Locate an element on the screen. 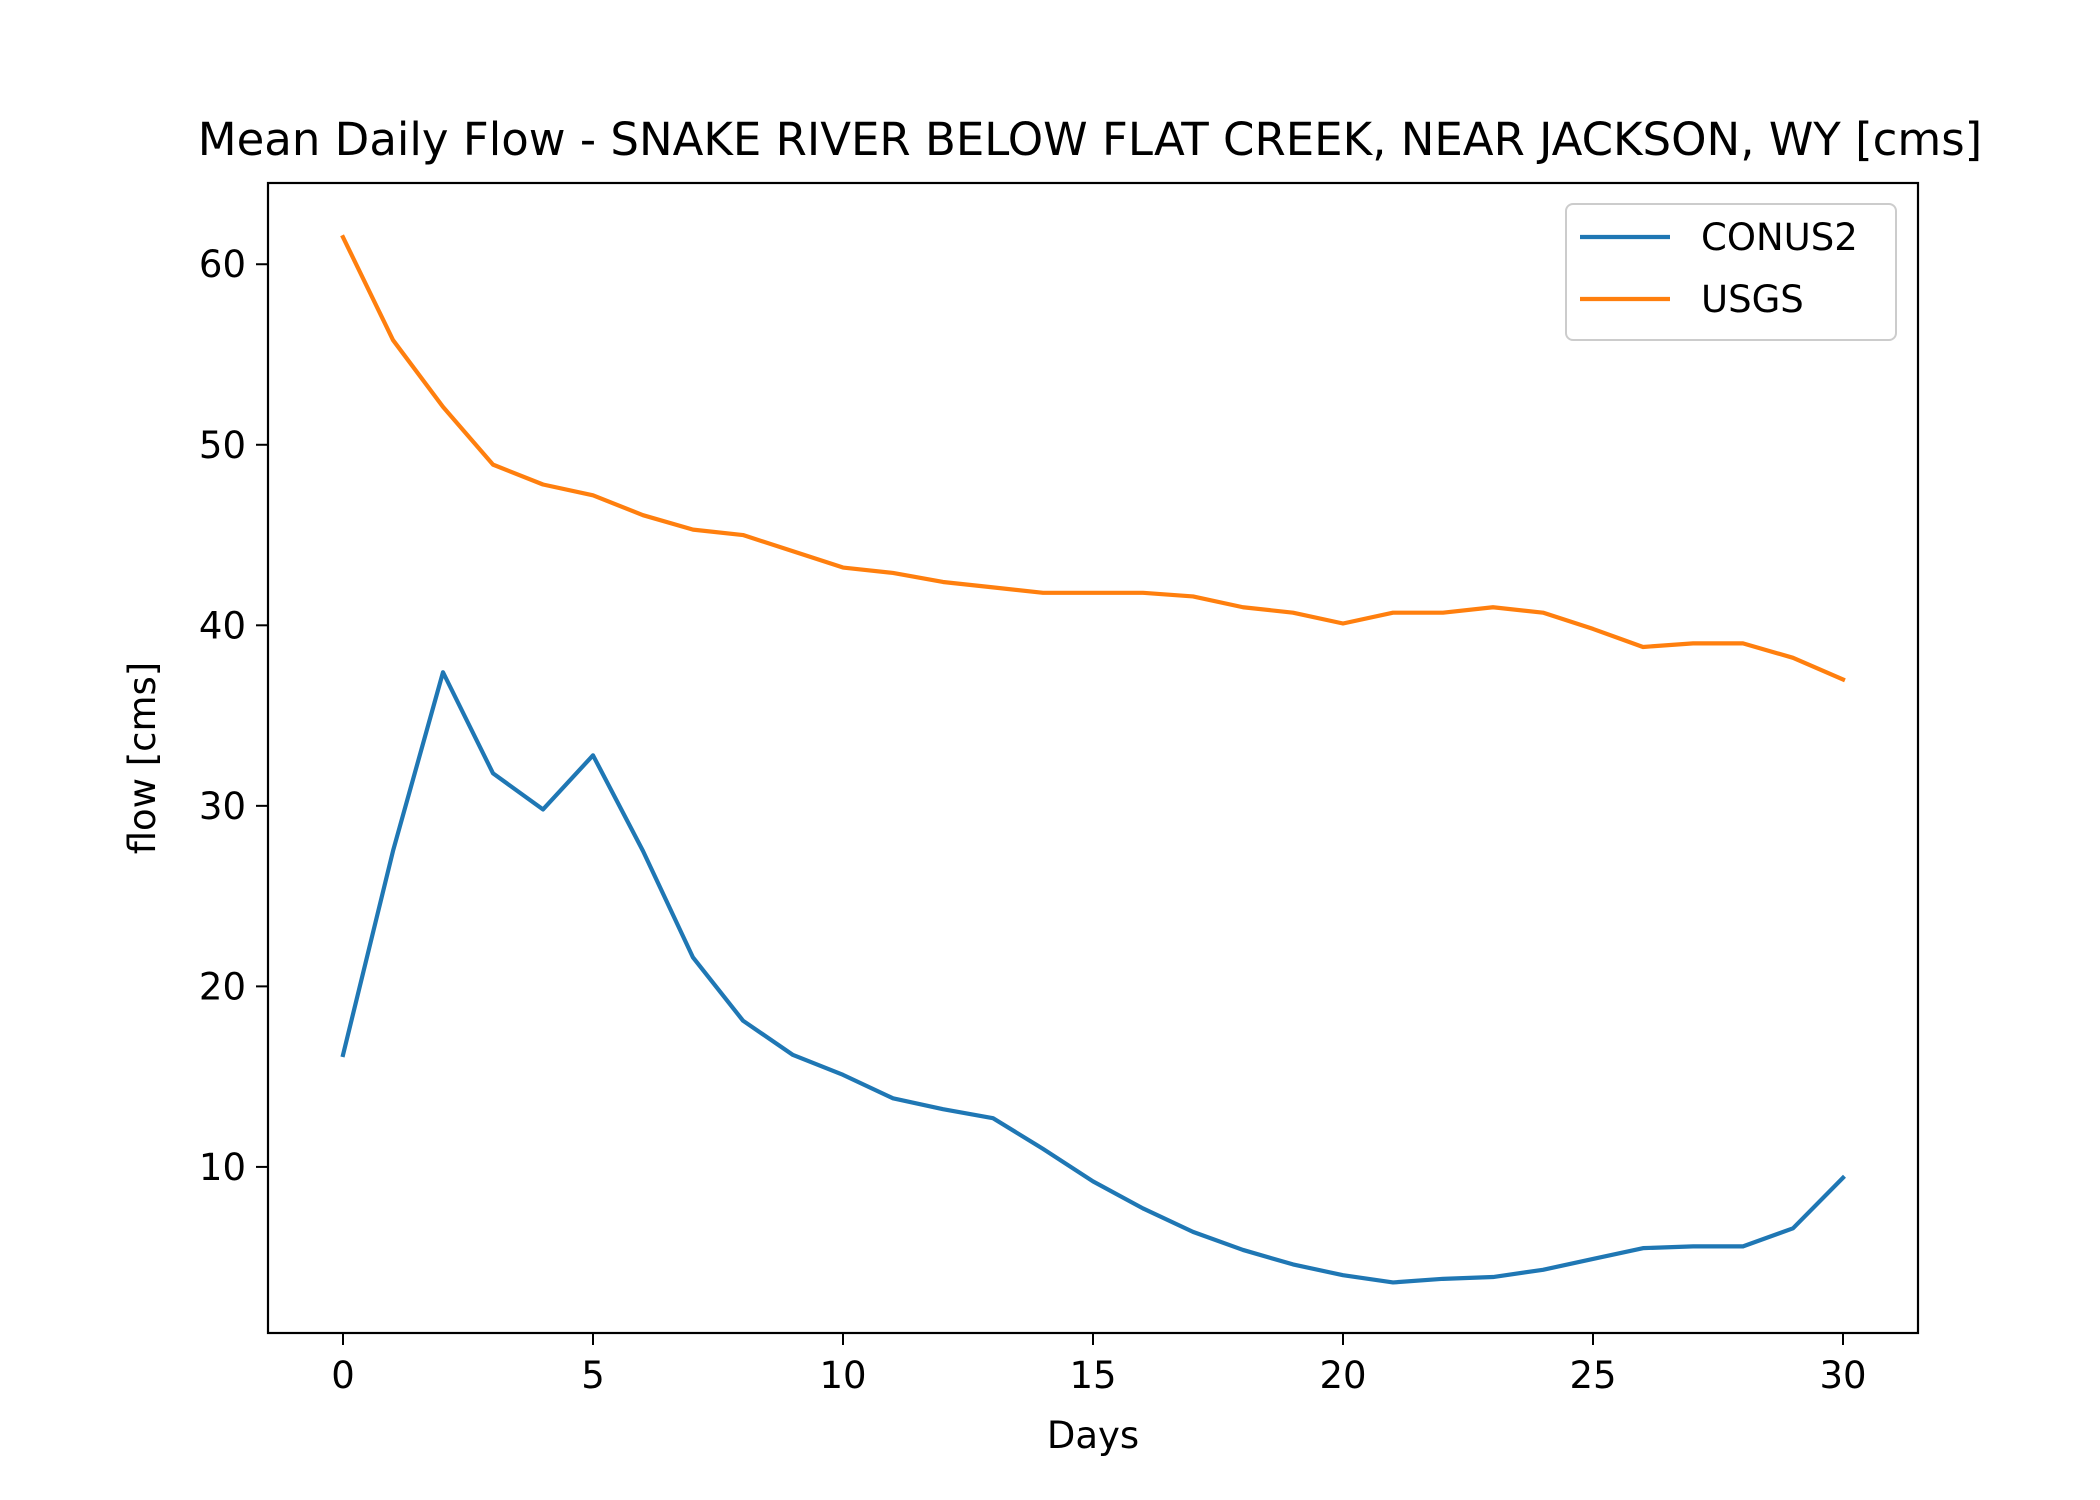 The image size is (2100, 1500). x-tick-label: 5 is located at coordinates (593, 1375).